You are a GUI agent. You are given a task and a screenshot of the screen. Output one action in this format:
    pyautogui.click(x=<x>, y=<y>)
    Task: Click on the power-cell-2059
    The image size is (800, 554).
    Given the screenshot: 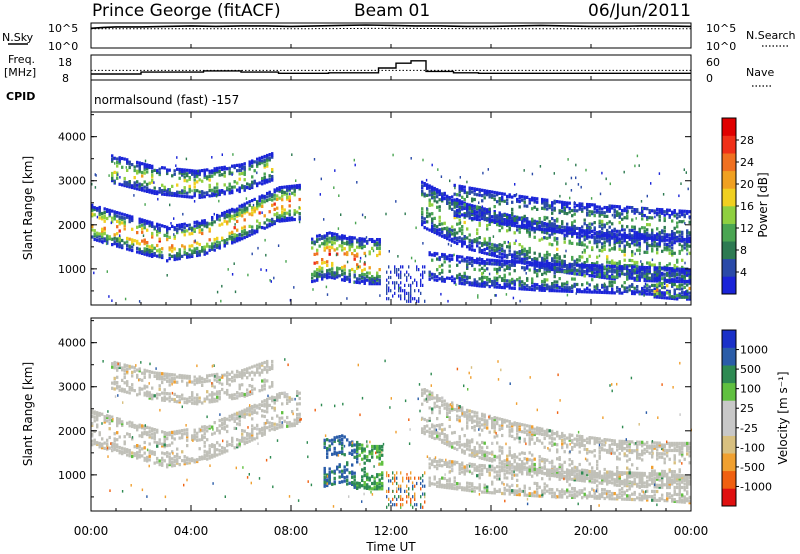 What is the action you would take?
    pyautogui.click(x=604, y=239)
    